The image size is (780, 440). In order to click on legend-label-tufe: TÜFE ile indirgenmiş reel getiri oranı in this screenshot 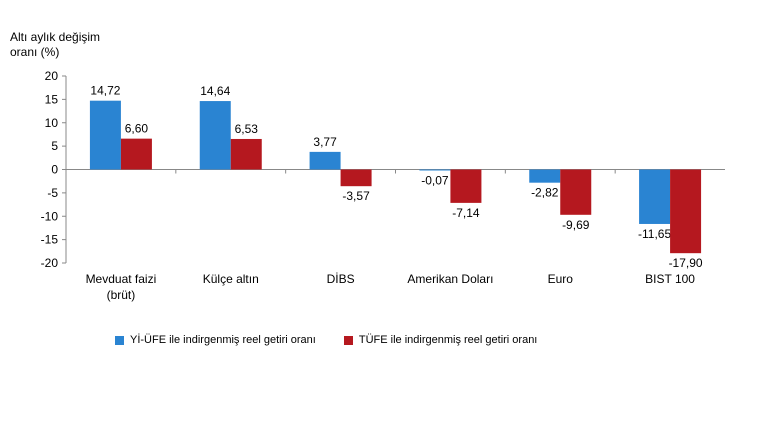, I will do `click(448, 340)`.